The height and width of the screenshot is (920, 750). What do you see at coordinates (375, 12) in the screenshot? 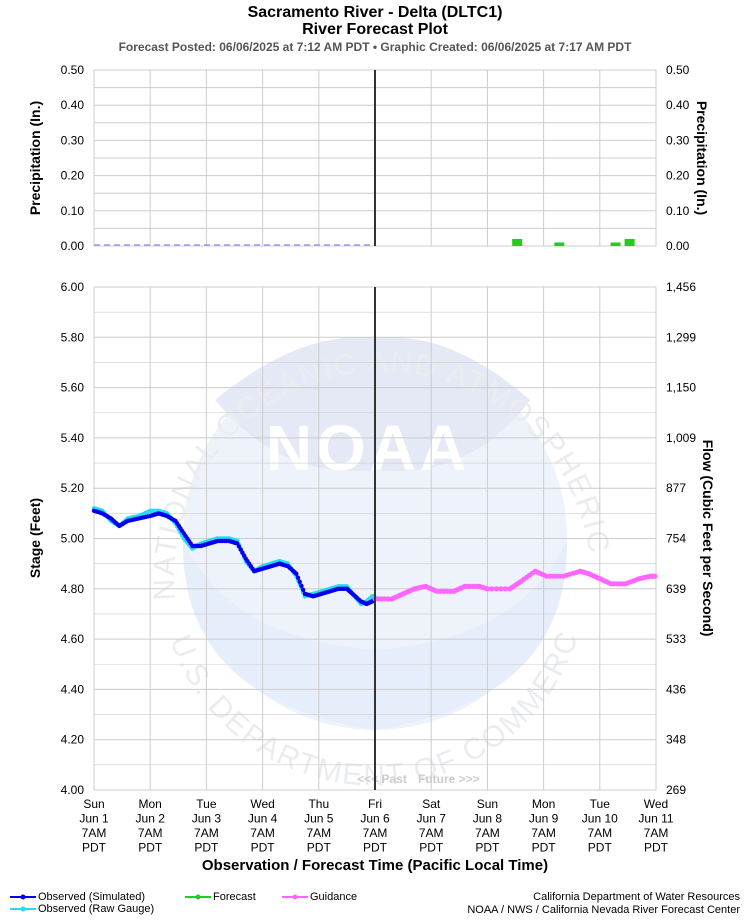
I see `chart-title-line1: Sacramento River - Delta (DLTC1)` at bounding box center [375, 12].